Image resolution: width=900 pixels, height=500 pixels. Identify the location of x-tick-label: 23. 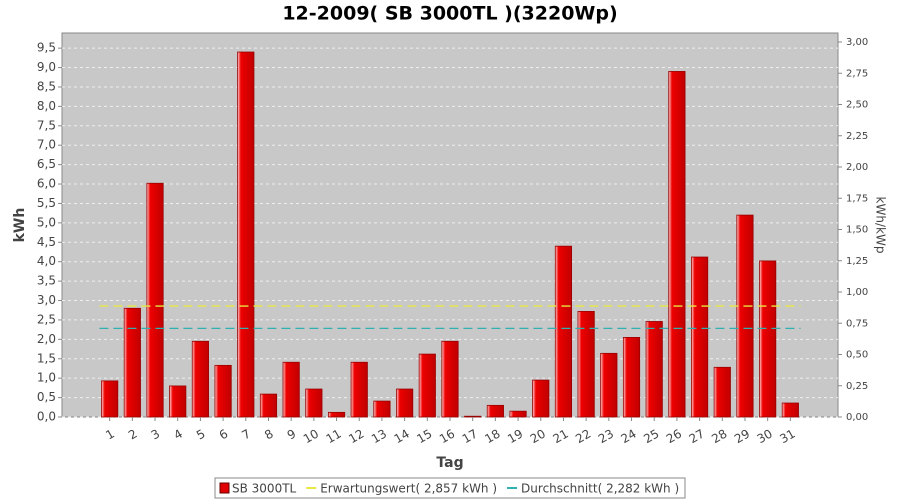
(606, 437).